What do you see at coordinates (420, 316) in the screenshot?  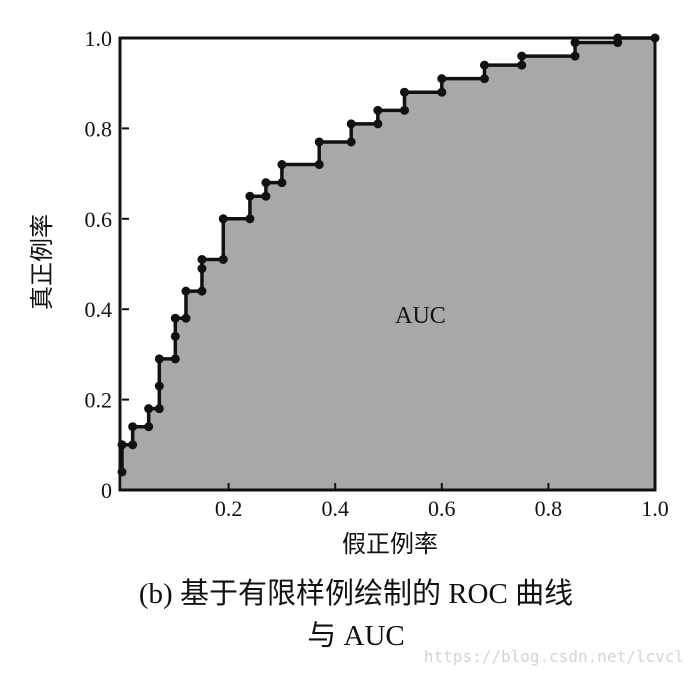 I see `annotation: AUC` at bounding box center [420, 316].